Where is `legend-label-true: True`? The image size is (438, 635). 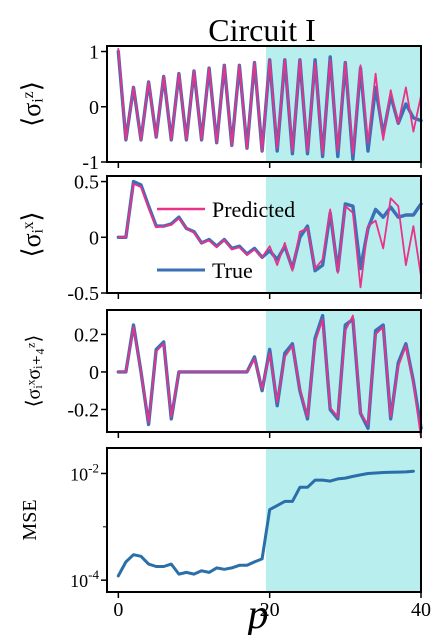
legend-label-true: True is located at coordinates (232, 270).